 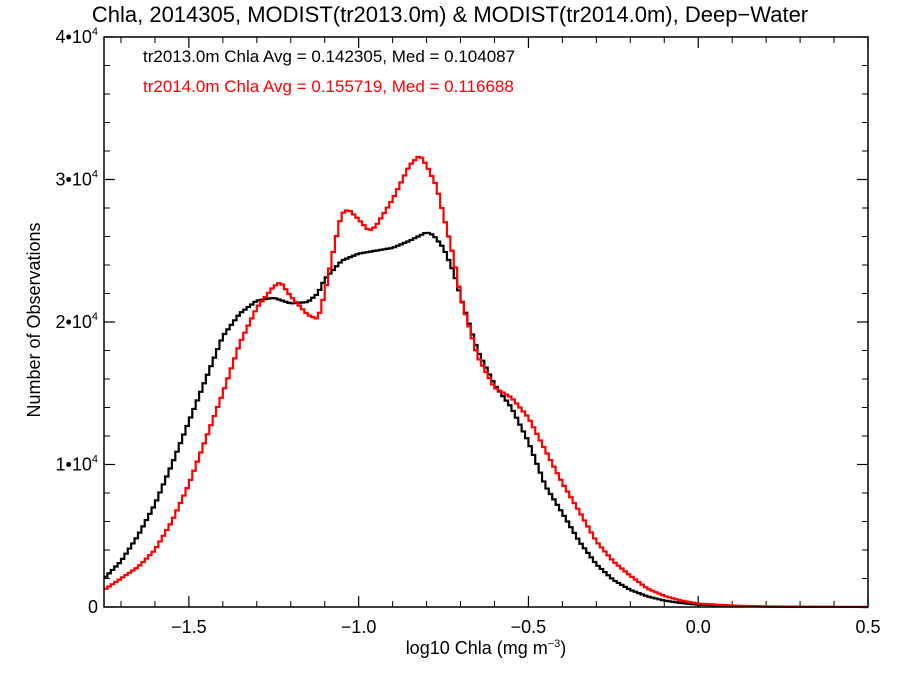 What do you see at coordinates (74, 180) in the screenshot?
I see `y-tick-label-base: 3•10` at bounding box center [74, 180].